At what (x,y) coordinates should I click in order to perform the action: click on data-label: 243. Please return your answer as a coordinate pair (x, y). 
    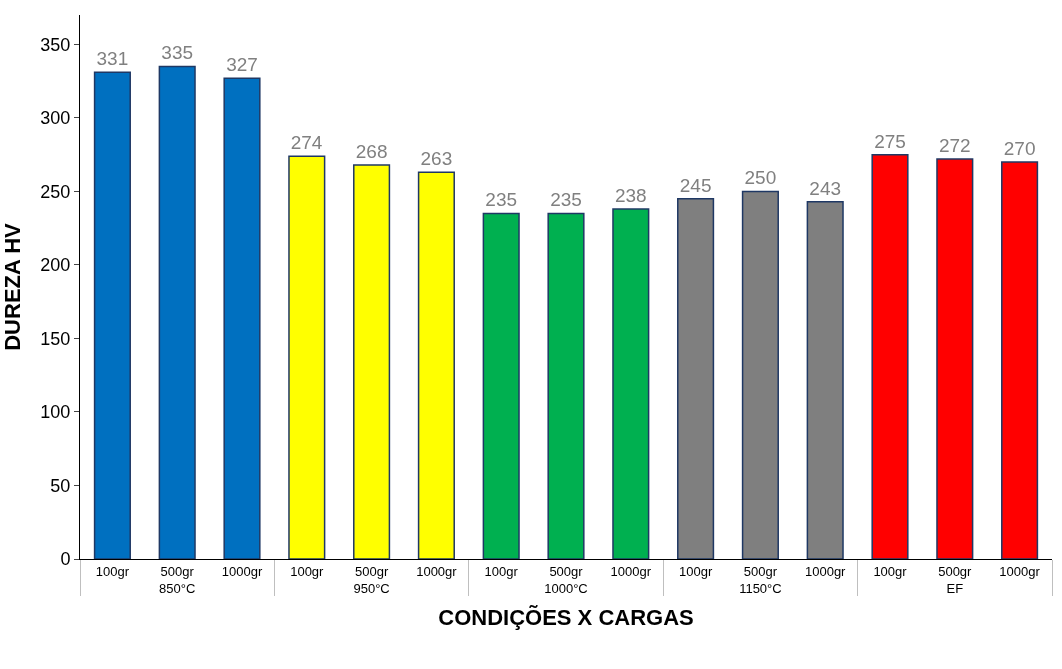
    Looking at the image, I should click on (825, 188).